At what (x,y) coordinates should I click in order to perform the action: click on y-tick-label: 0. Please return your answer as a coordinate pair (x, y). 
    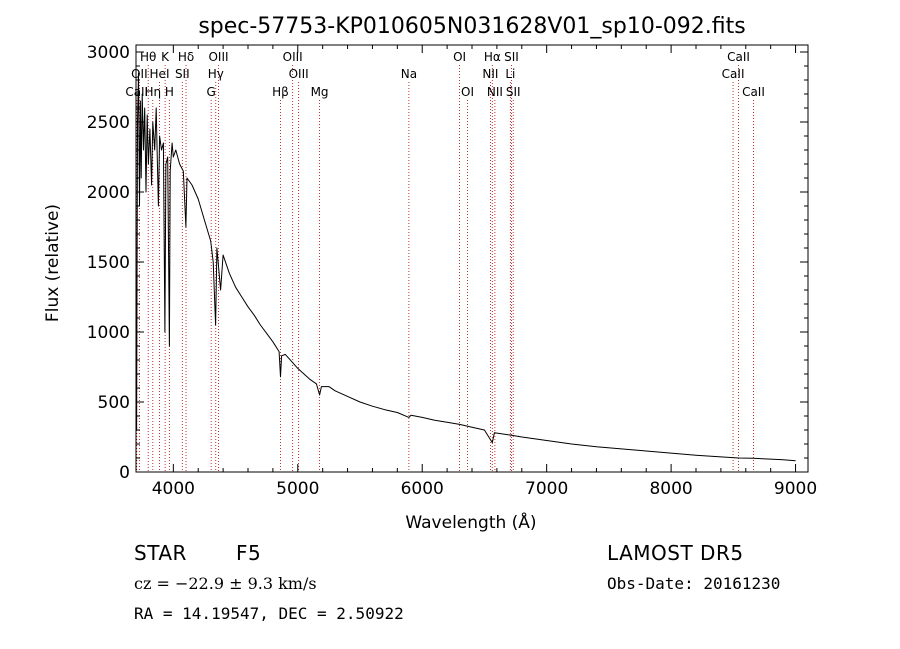
    Looking at the image, I should click on (124, 473).